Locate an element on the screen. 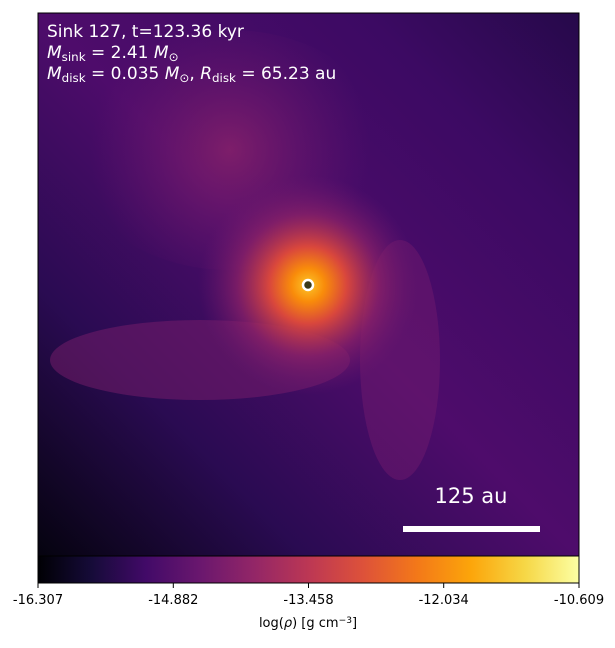  text-segment: ] is located at coordinates (354, 623).